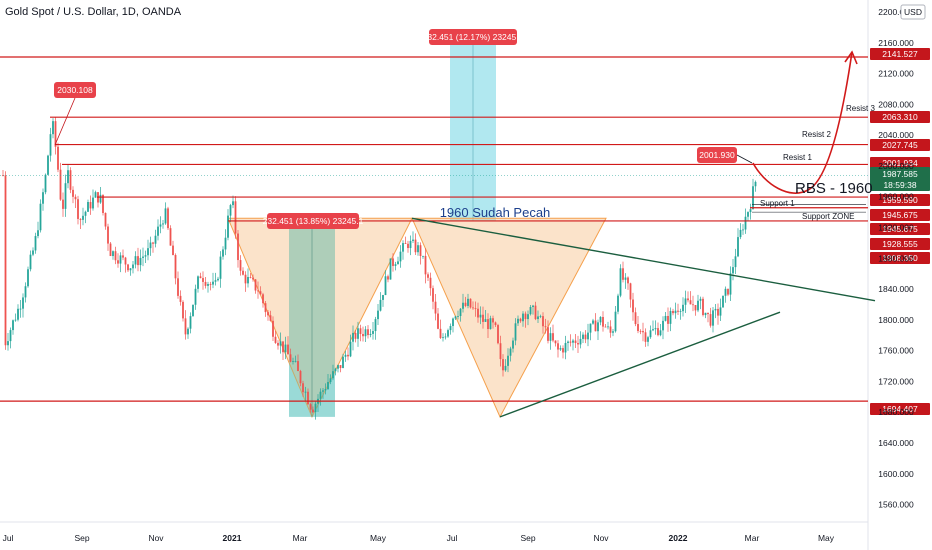  I want to click on resist-2-label: Resist 2, so click(816, 134).